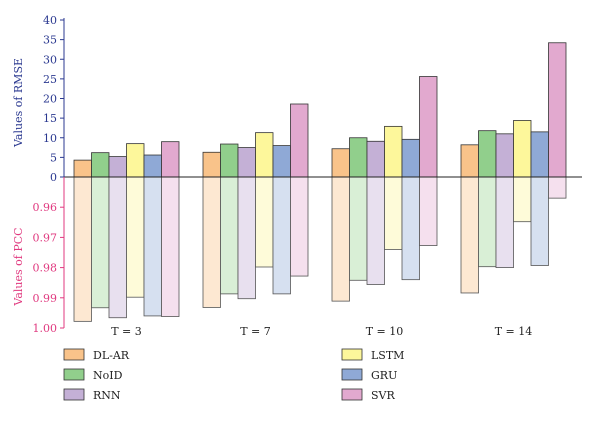  What do you see at coordinates (50, 59) in the screenshot?
I see `rmse-tick-label: 30` at bounding box center [50, 59].